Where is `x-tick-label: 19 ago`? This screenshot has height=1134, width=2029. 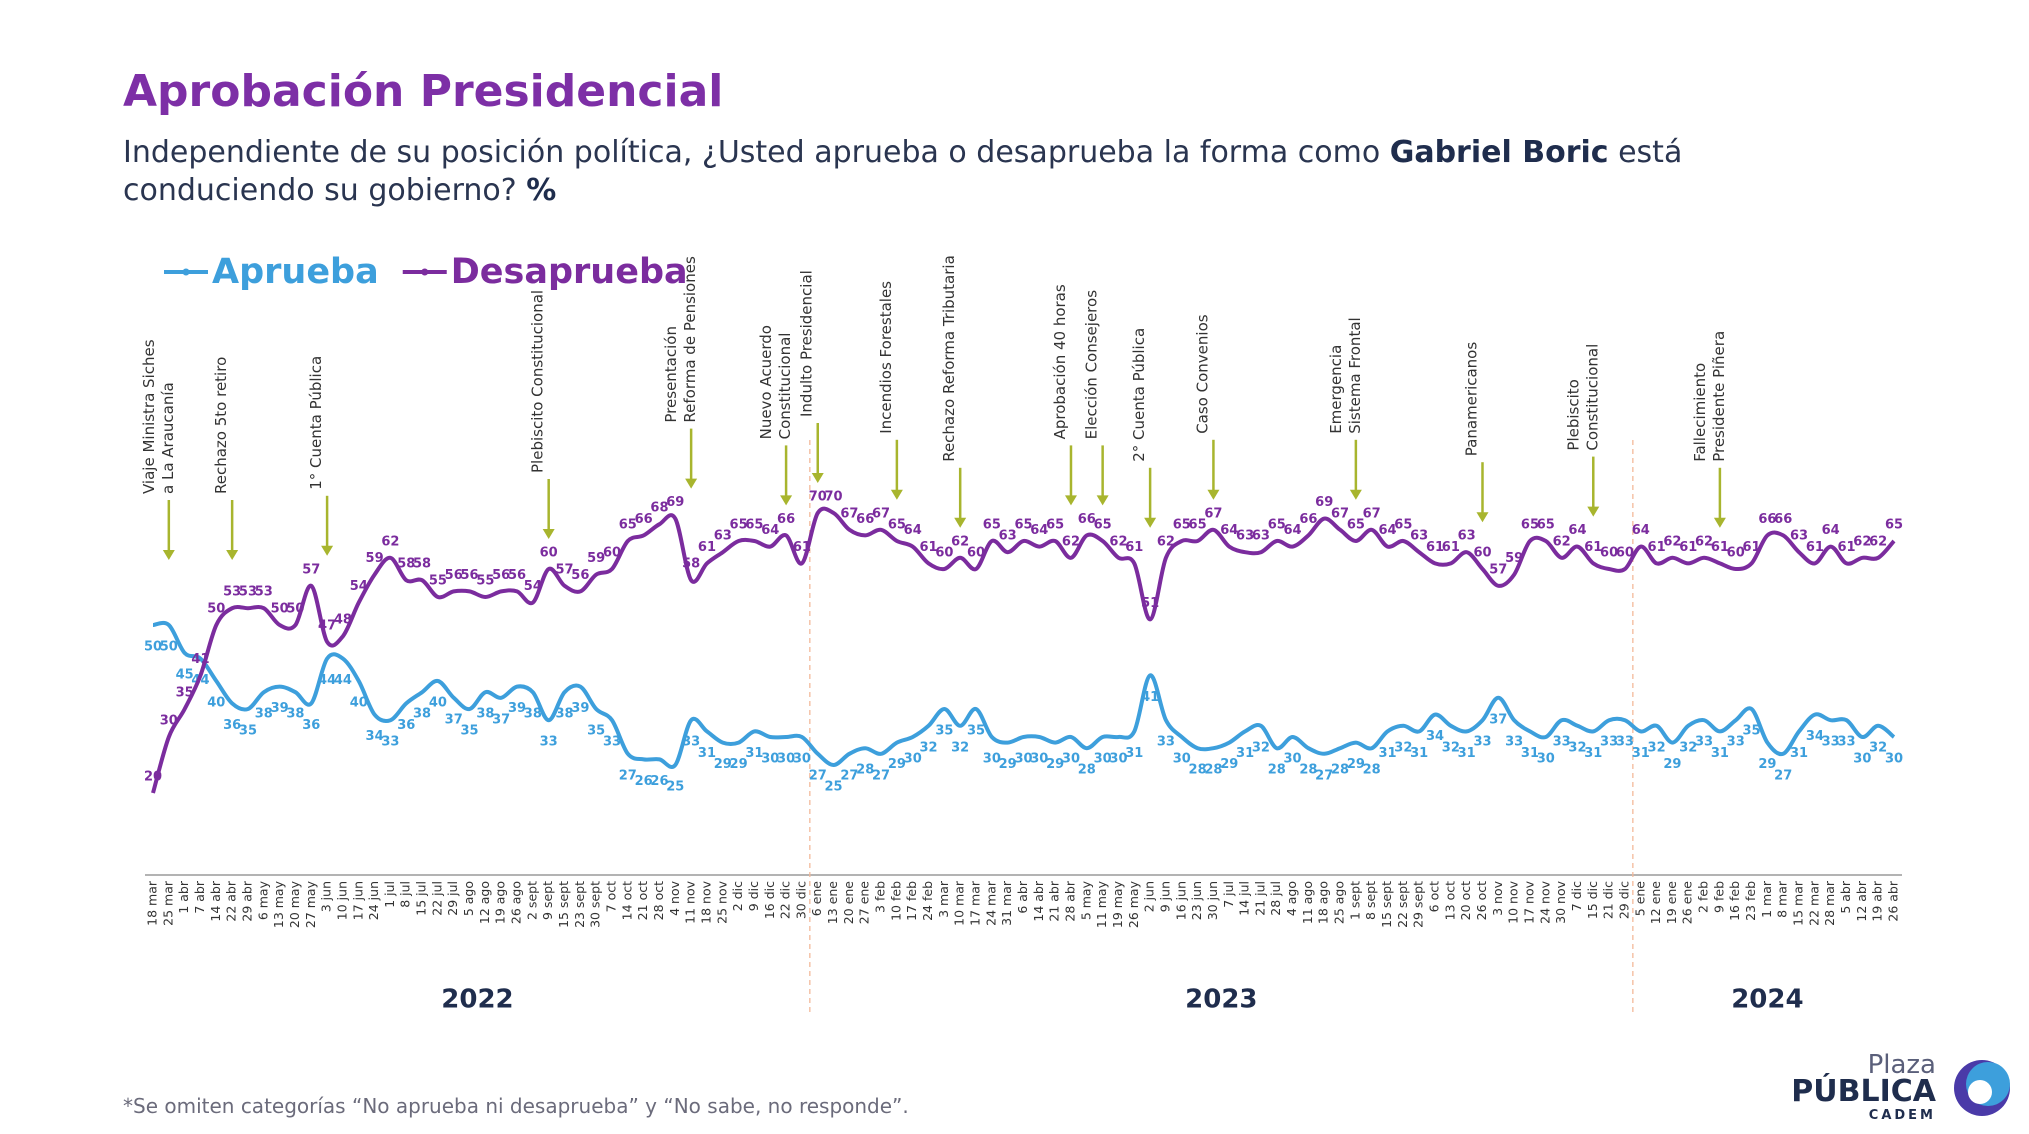 x-tick-label: 19 ago is located at coordinates (500, 902).